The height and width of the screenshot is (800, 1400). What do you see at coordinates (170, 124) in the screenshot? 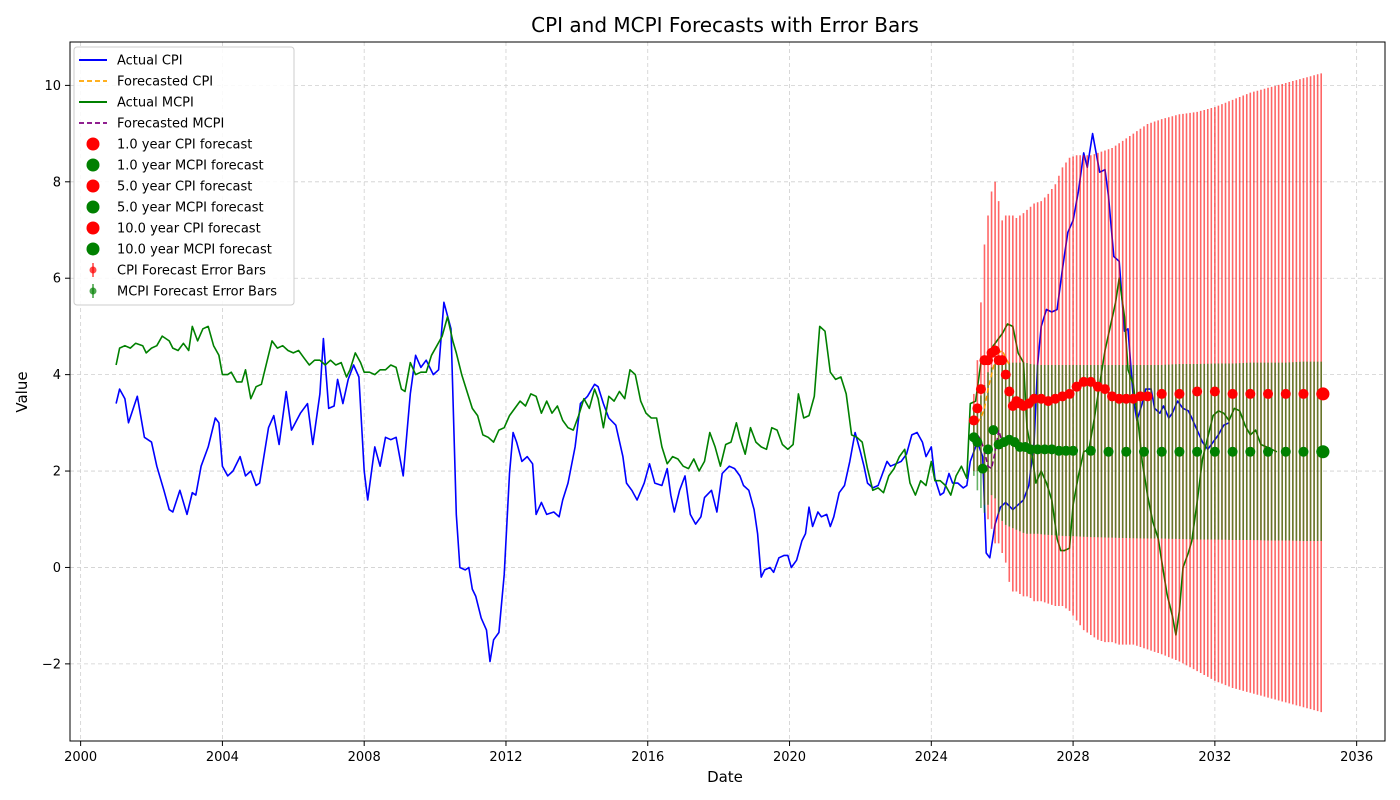
I see `legend-label: Forecasted MCPI` at bounding box center [170, 124].